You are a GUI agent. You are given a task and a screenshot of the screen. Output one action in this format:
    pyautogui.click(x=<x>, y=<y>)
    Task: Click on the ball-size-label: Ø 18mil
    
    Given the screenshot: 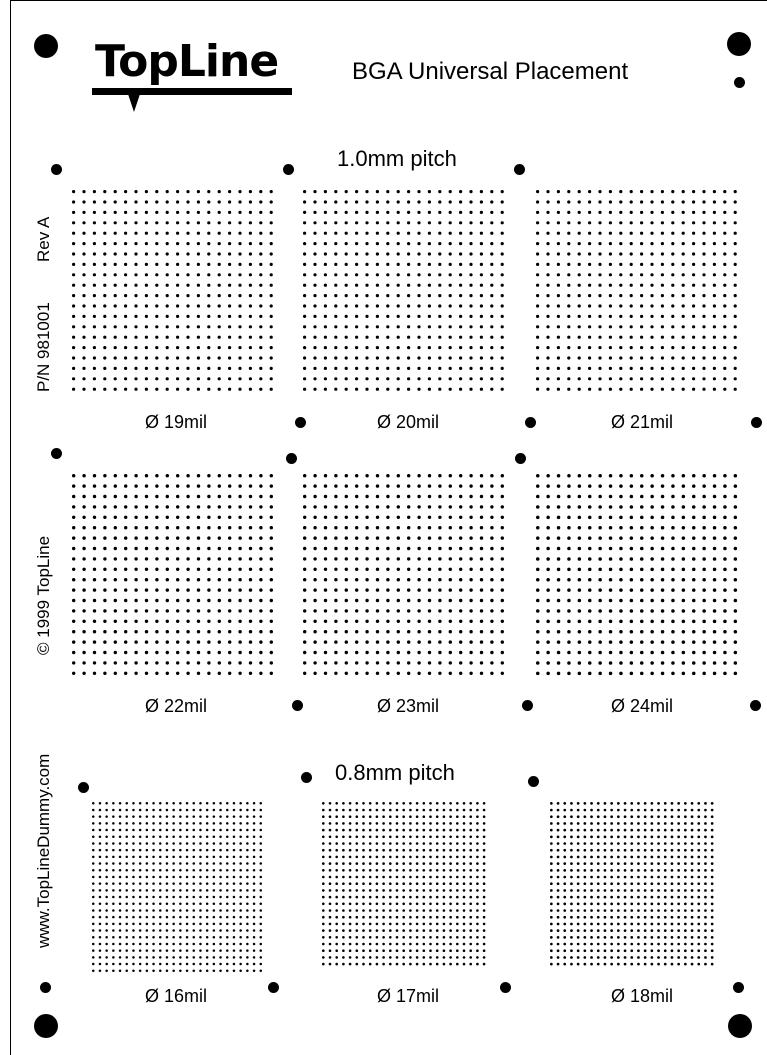 What is the action you would take?
    pyautogui.click(x=641, y=996)
    